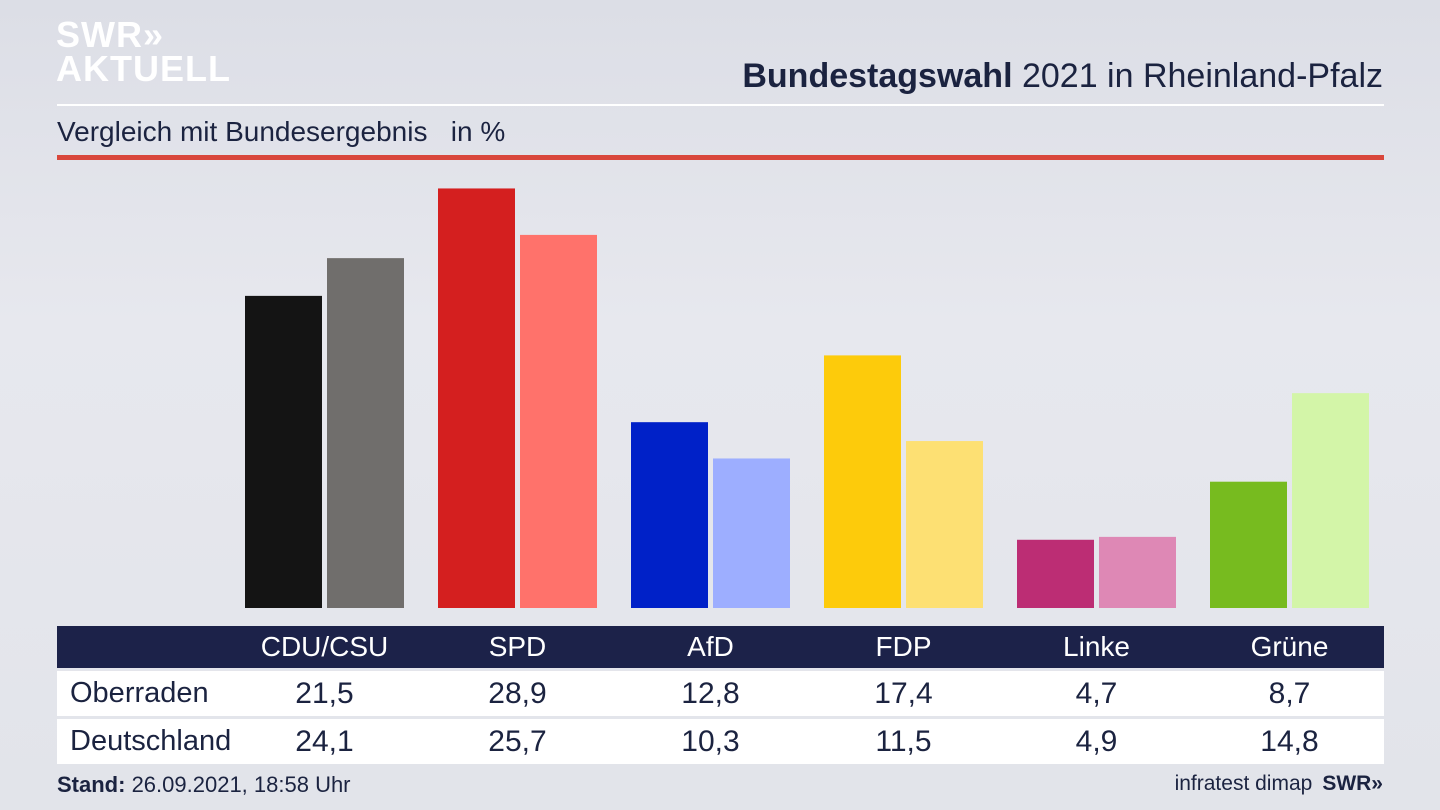 The image size is (1440, 810). I want to click on stand-value: 26.09.2021, 18:58 Uhr, so click(238, 784).